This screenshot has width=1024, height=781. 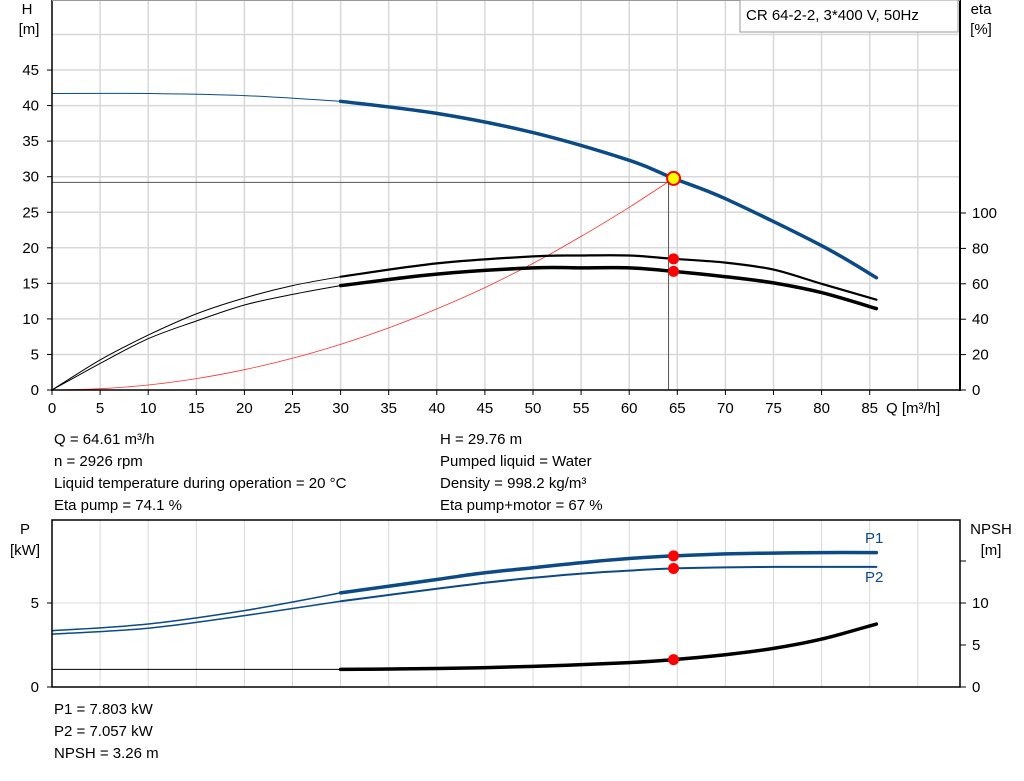 I want to click on q-axis-label: Q [m³/h], so click(x=913, y=408).